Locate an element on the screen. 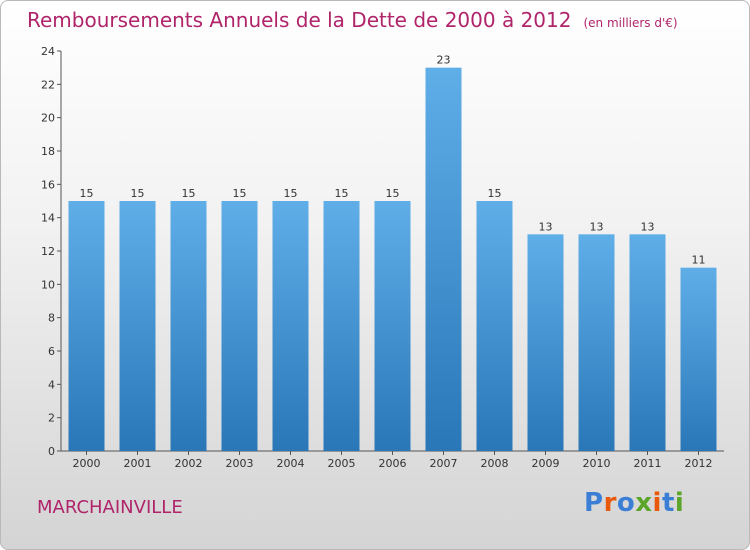 The width and height of the screenshot is (750, 550). proxiti-logo: Proxiti is located at coordinates (634, 503).